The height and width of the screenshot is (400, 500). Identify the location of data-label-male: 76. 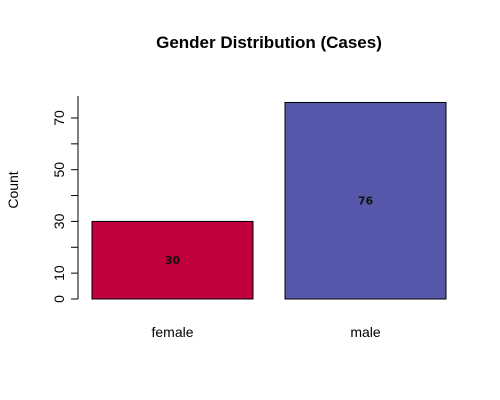
(366, 201).